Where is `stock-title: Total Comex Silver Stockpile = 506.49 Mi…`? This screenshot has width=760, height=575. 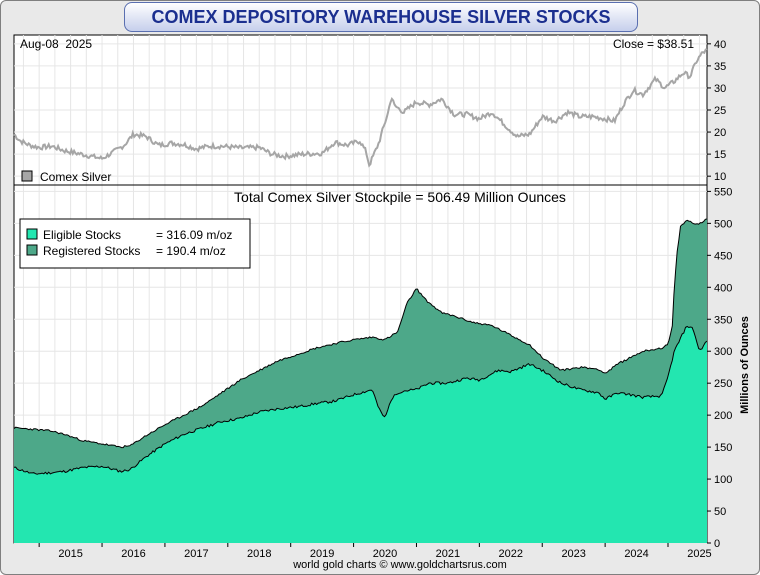 stock-title: Total Comex Silver Stockpile = 506.49 Mi… is located at coordinates (400, 197).